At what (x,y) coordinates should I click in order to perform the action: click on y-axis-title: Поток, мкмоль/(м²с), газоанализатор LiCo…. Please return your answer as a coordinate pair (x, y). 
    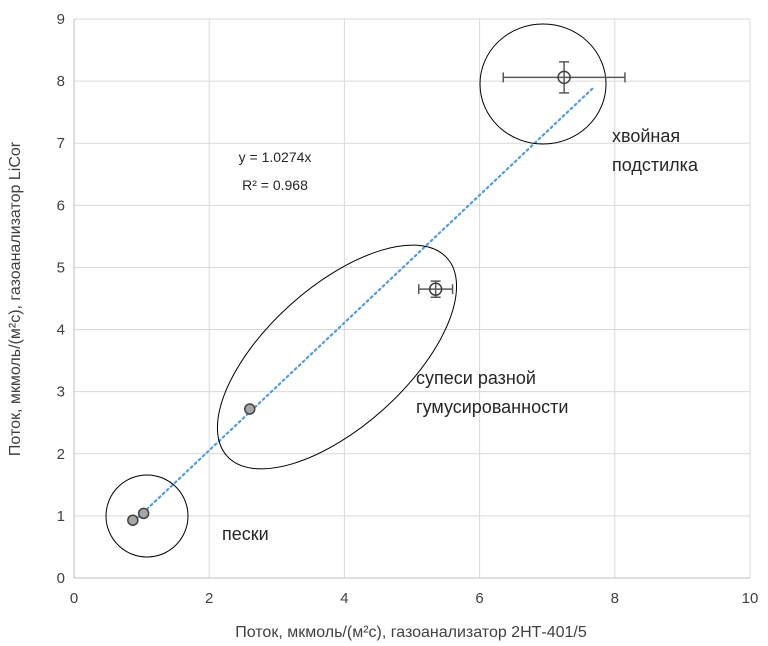
    Looking at the image, I should click on (15, 298).